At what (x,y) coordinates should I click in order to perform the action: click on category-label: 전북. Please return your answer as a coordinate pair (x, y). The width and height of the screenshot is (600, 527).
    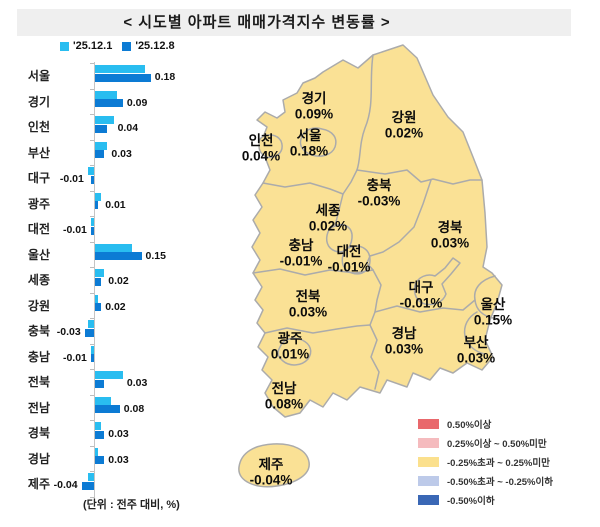
    Looking at the image, I should click on (38, 382).